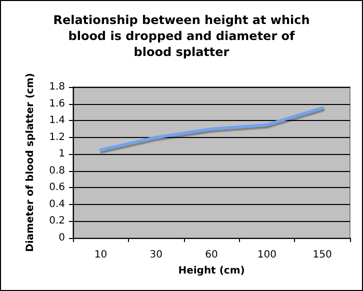 This screenshot has width=363, height=291. Describe the element at coordinates (30, 162) in the screenshot. I see `y-axis-title: Diameter of blood splatter (cm)` at that location.